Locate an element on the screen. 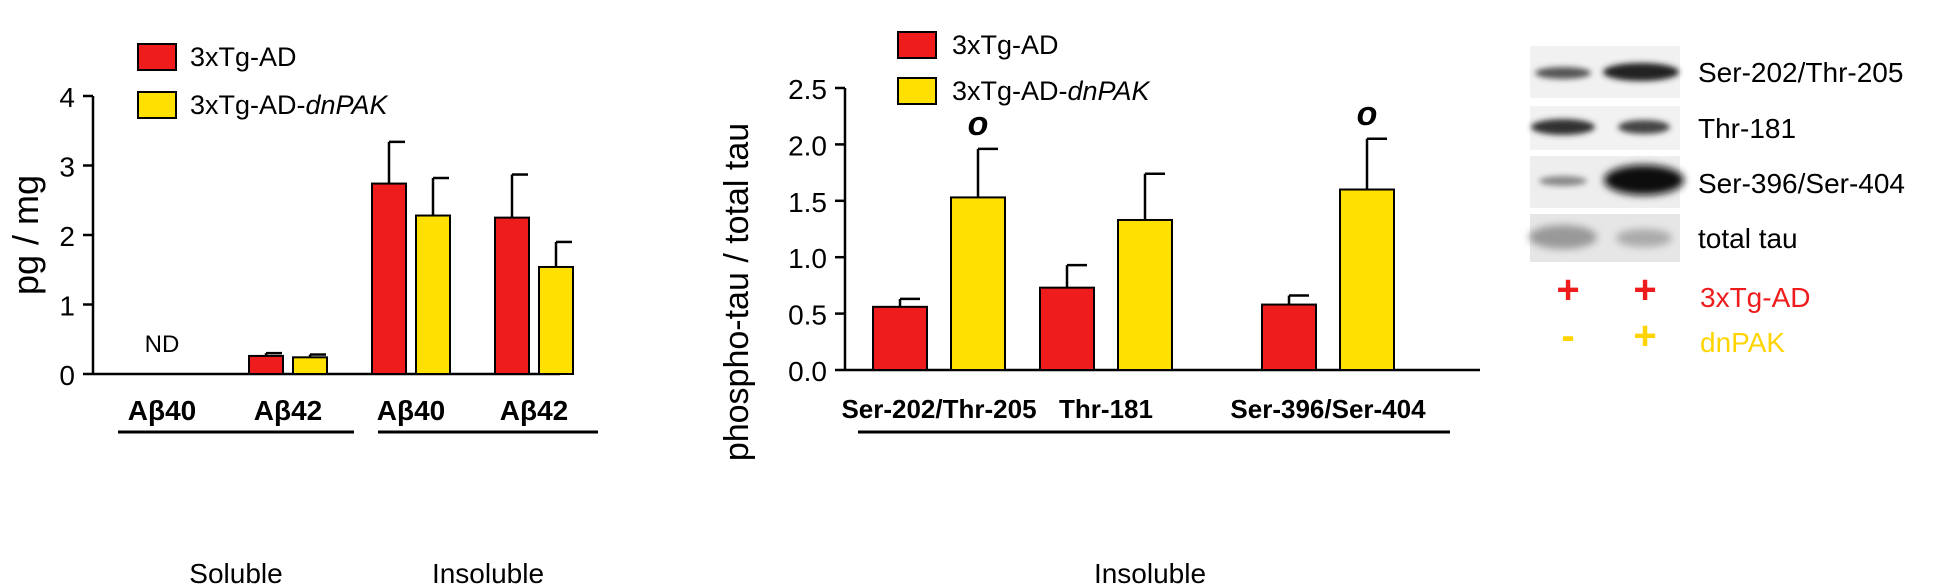 This screenshot has height=584, width=1950. y-tick-label: 1.0 is located at coordinates (807, 258).